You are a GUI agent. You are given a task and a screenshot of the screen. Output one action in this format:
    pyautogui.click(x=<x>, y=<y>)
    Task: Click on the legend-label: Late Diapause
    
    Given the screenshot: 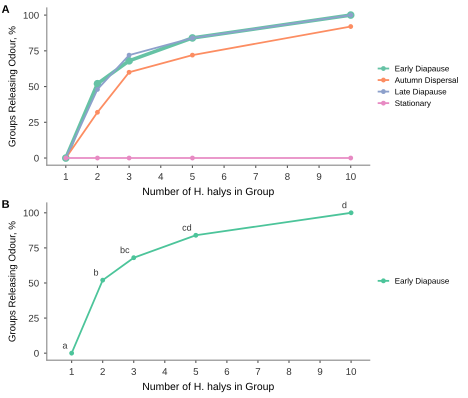 What is the action you would take?
    pyautogui.click(x=420, y=92)
    